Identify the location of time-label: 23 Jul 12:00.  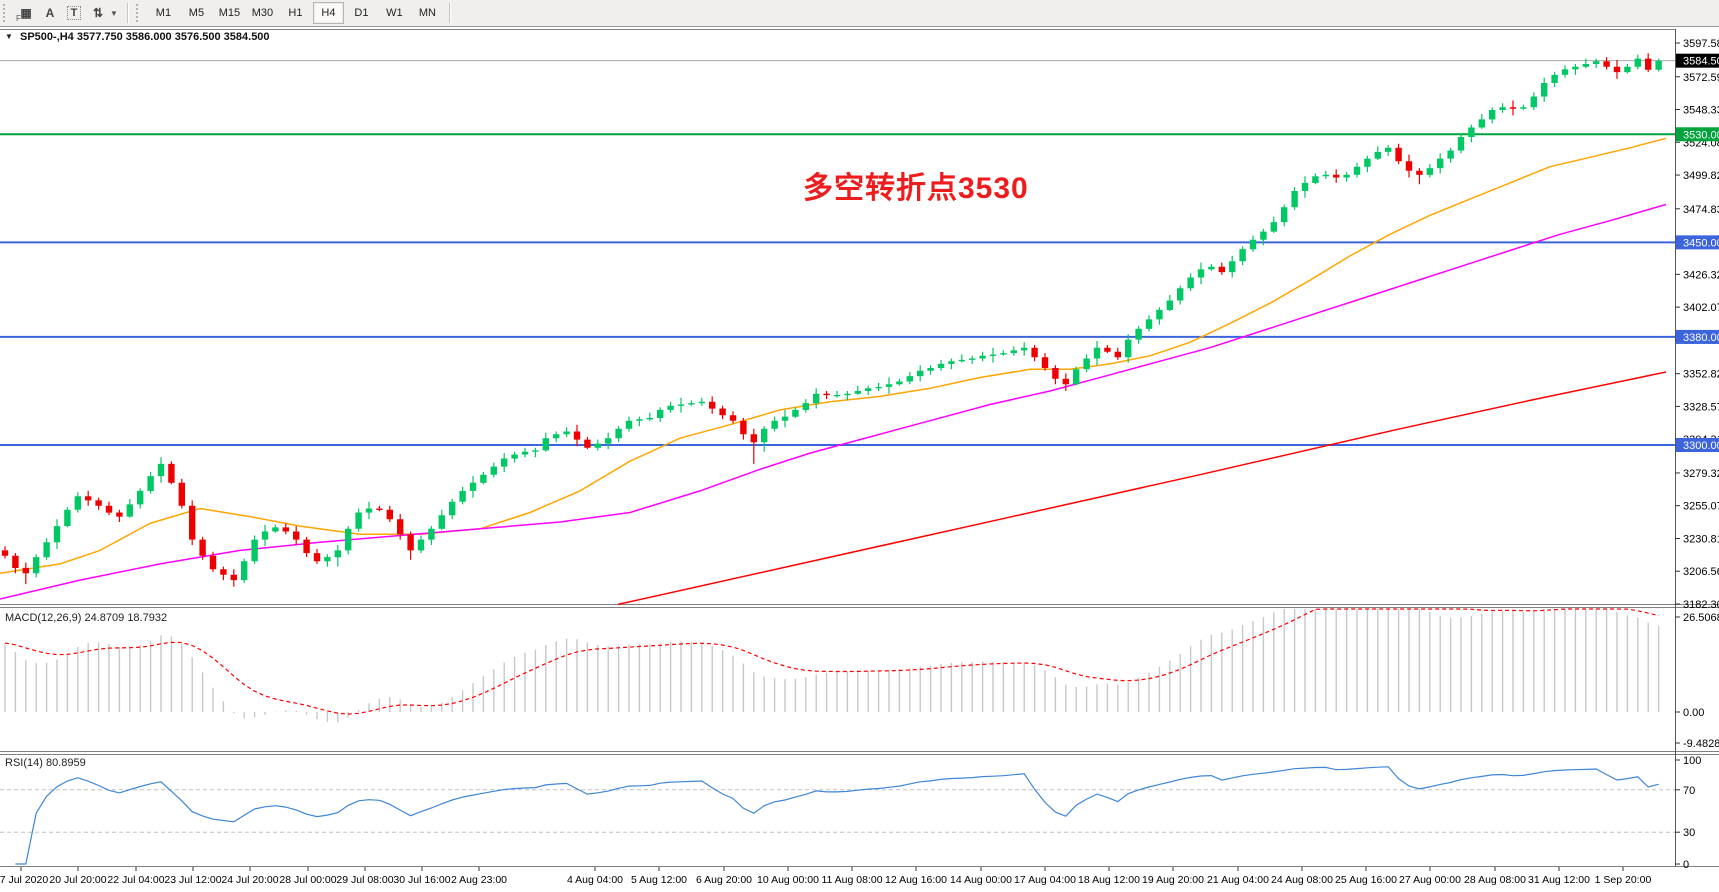
(192, 880).